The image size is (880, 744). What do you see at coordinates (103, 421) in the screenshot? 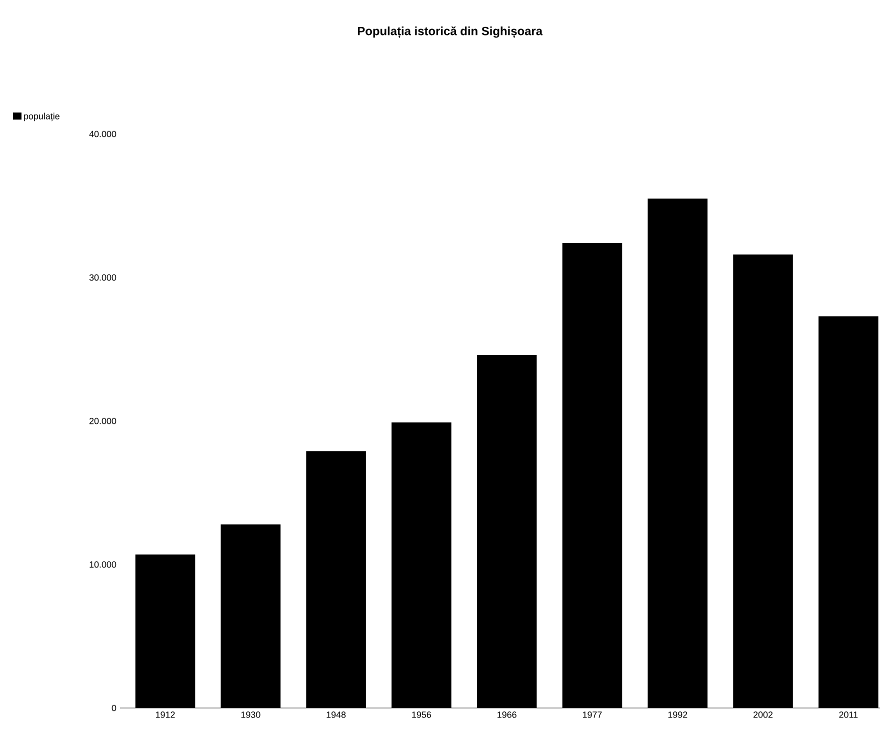
I see `y-tick-label: 20.000` at bounding box center [103, 421].